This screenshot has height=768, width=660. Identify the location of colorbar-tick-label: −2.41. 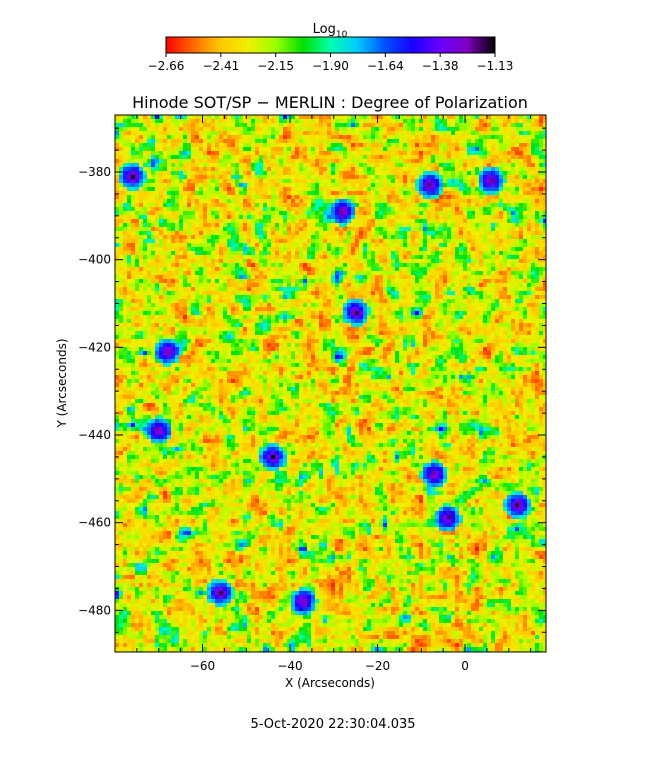
(220, 66).